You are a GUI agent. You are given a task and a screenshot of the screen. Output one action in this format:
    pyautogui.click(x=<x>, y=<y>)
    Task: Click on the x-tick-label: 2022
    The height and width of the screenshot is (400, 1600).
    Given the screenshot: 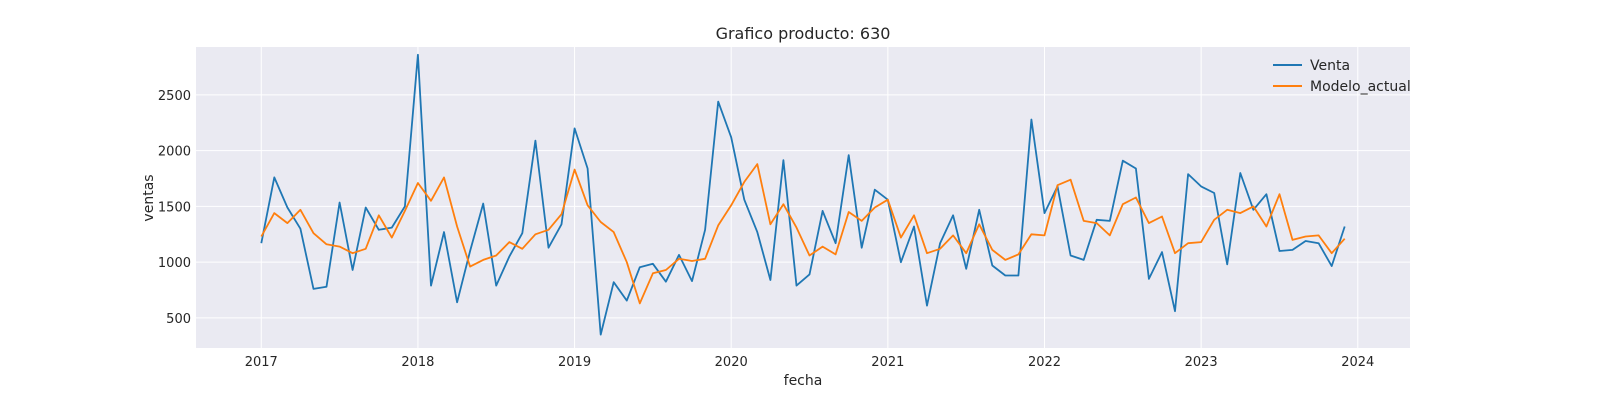 What is the action you would take?
    pyautogui.click(x=1044, y=362)
    